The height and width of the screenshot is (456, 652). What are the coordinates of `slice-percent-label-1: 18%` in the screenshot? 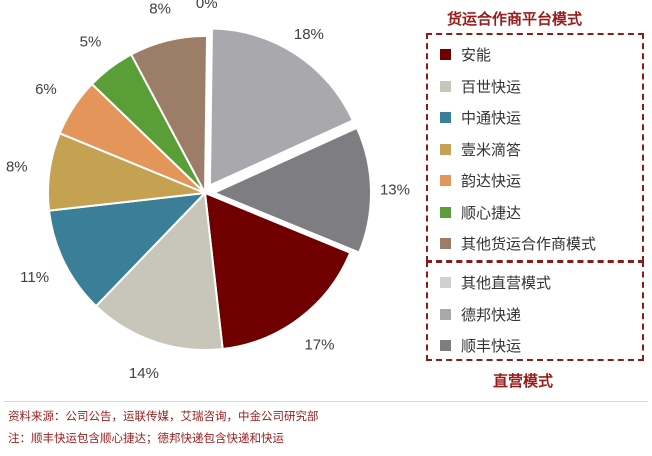 It's located at (309, 34).